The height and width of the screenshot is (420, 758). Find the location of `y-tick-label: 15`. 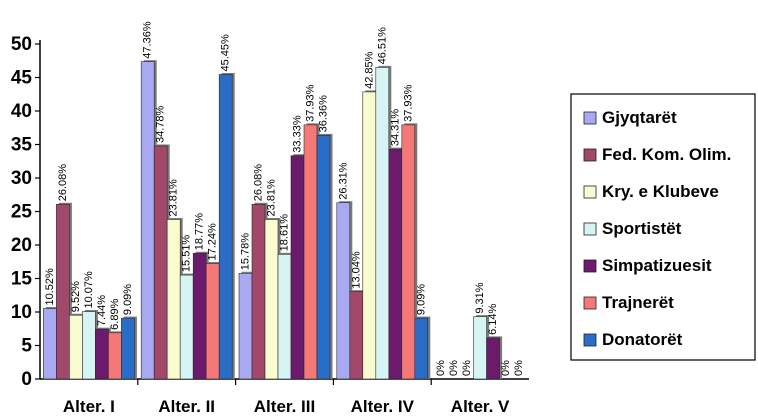

y-tick-label: 15 is located at coordinates (22, 279).